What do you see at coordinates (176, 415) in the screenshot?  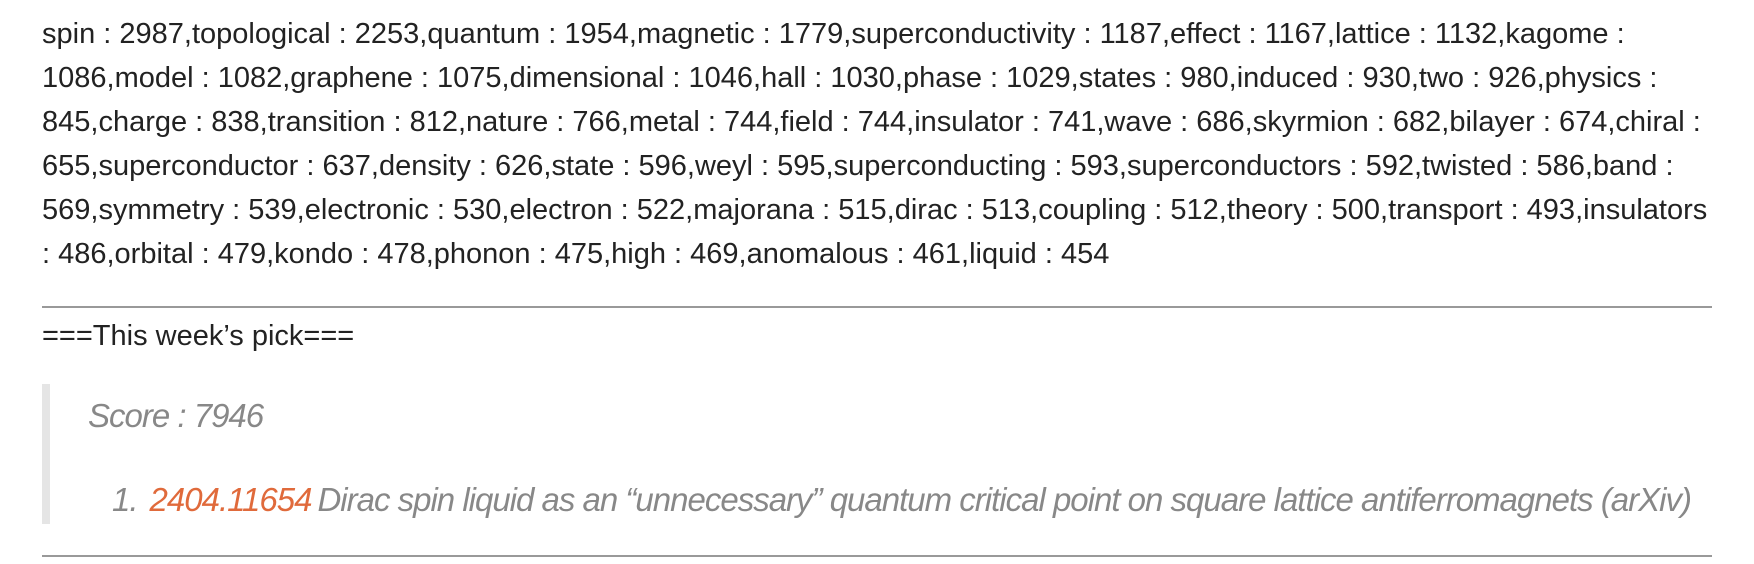 I see `score: Score : 7946` at bounding box center [176, 415].